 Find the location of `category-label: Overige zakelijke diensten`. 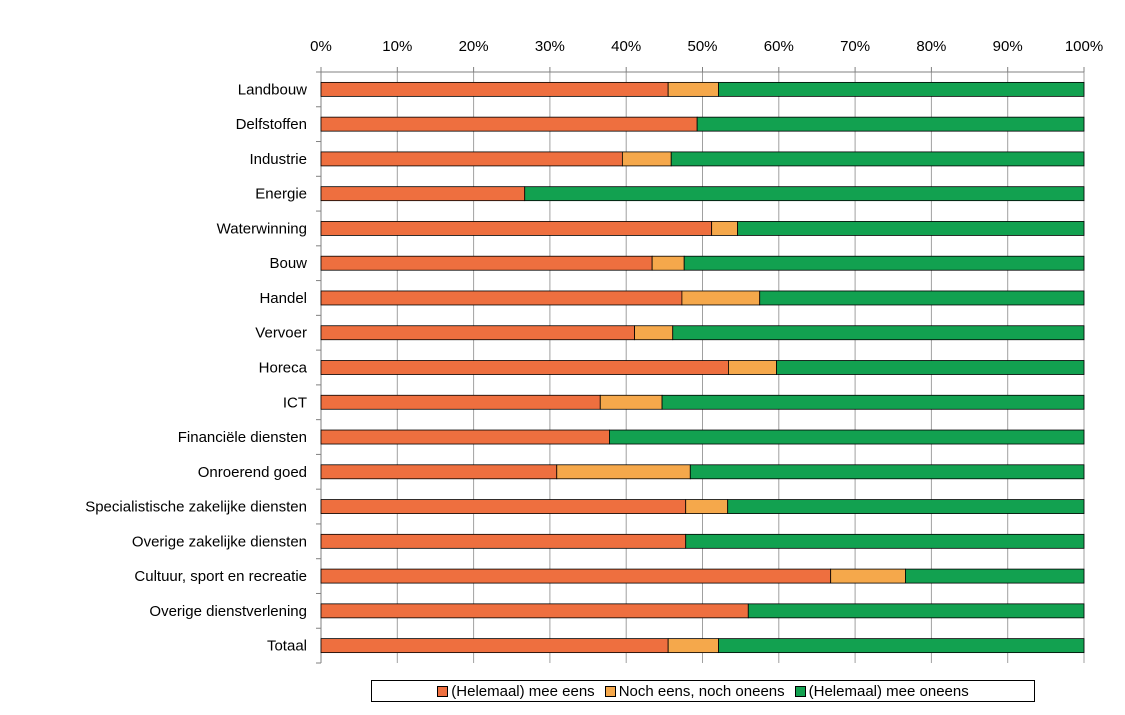

category-label: Overige zakelijke diensten is located at coordinates (219, 541).